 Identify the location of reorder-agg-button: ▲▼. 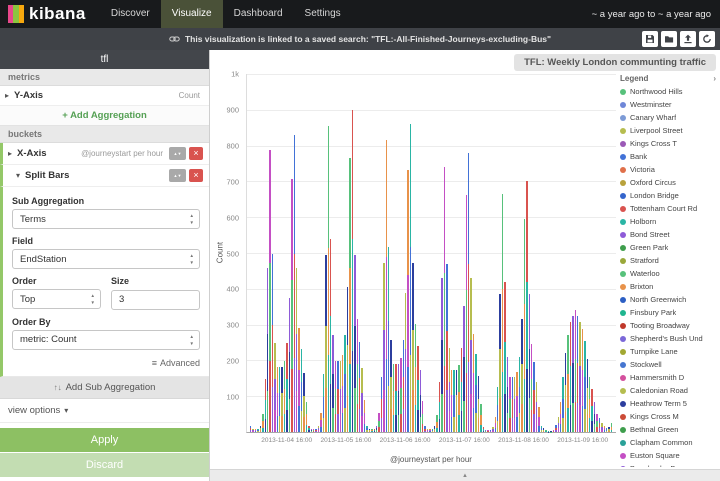
(177, 175).